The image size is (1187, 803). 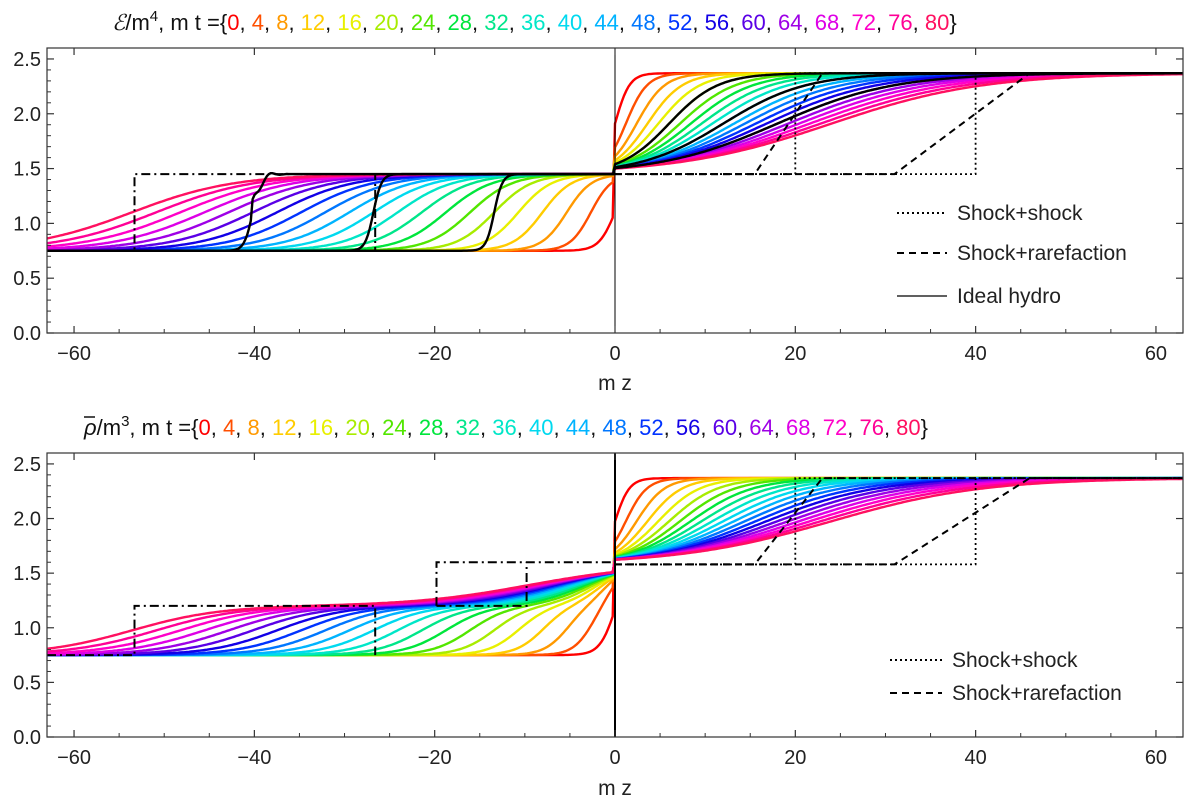 What do you see at coordinates (349, 22) in the screenshot?
I see `title-time-label: 16` at bounding box center [349, 22].